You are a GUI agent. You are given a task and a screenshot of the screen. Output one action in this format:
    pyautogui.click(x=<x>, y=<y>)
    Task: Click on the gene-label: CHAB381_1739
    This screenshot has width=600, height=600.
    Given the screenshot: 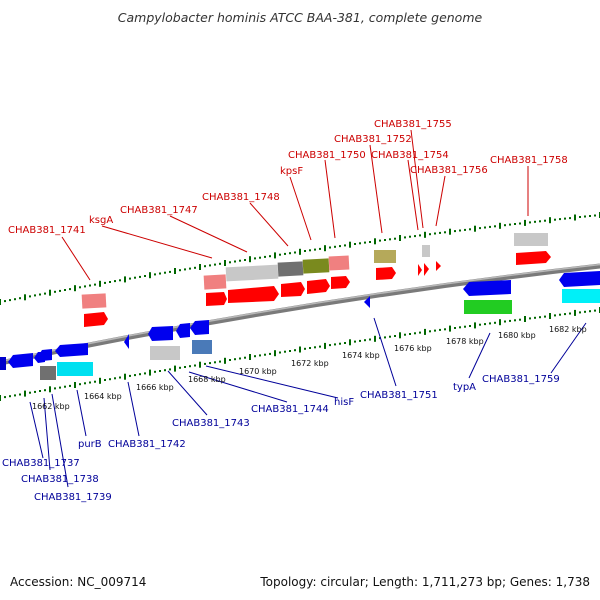 What is the action you would take?
    pyautogui.click(x=73, y=497)
    